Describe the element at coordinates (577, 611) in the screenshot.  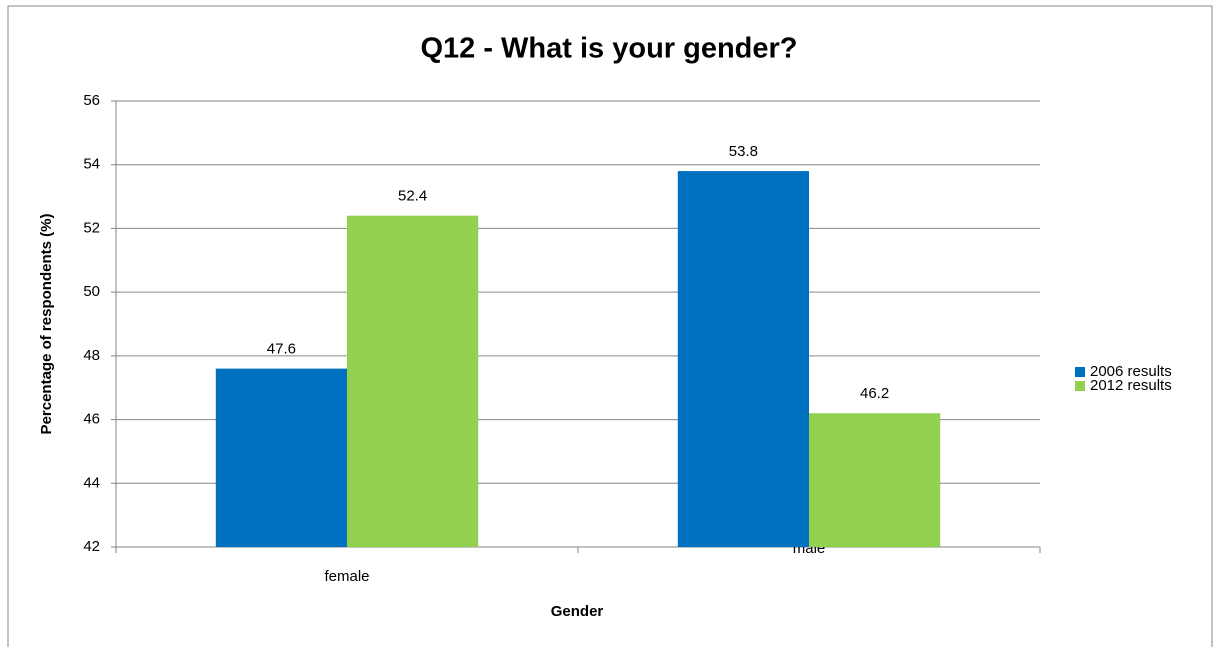
I see `x-axis-label: Gender` at that location.